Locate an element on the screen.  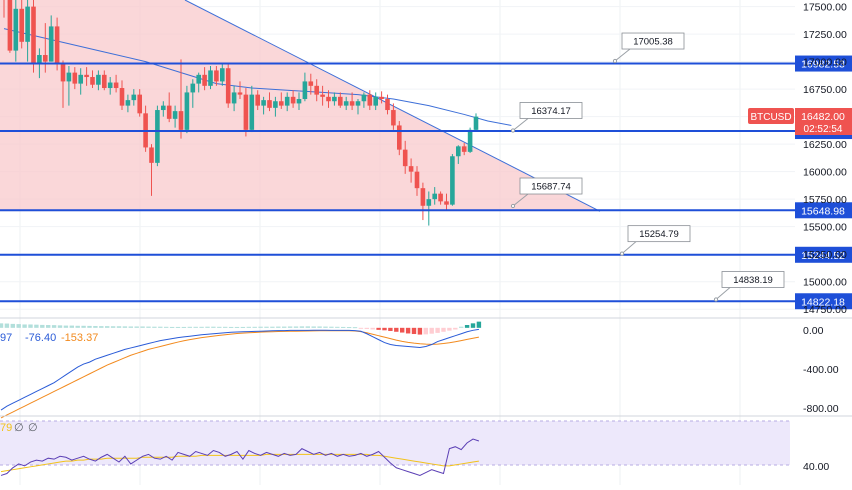
callout-label-2: 15687.74 is located at coordinates (551, 187).